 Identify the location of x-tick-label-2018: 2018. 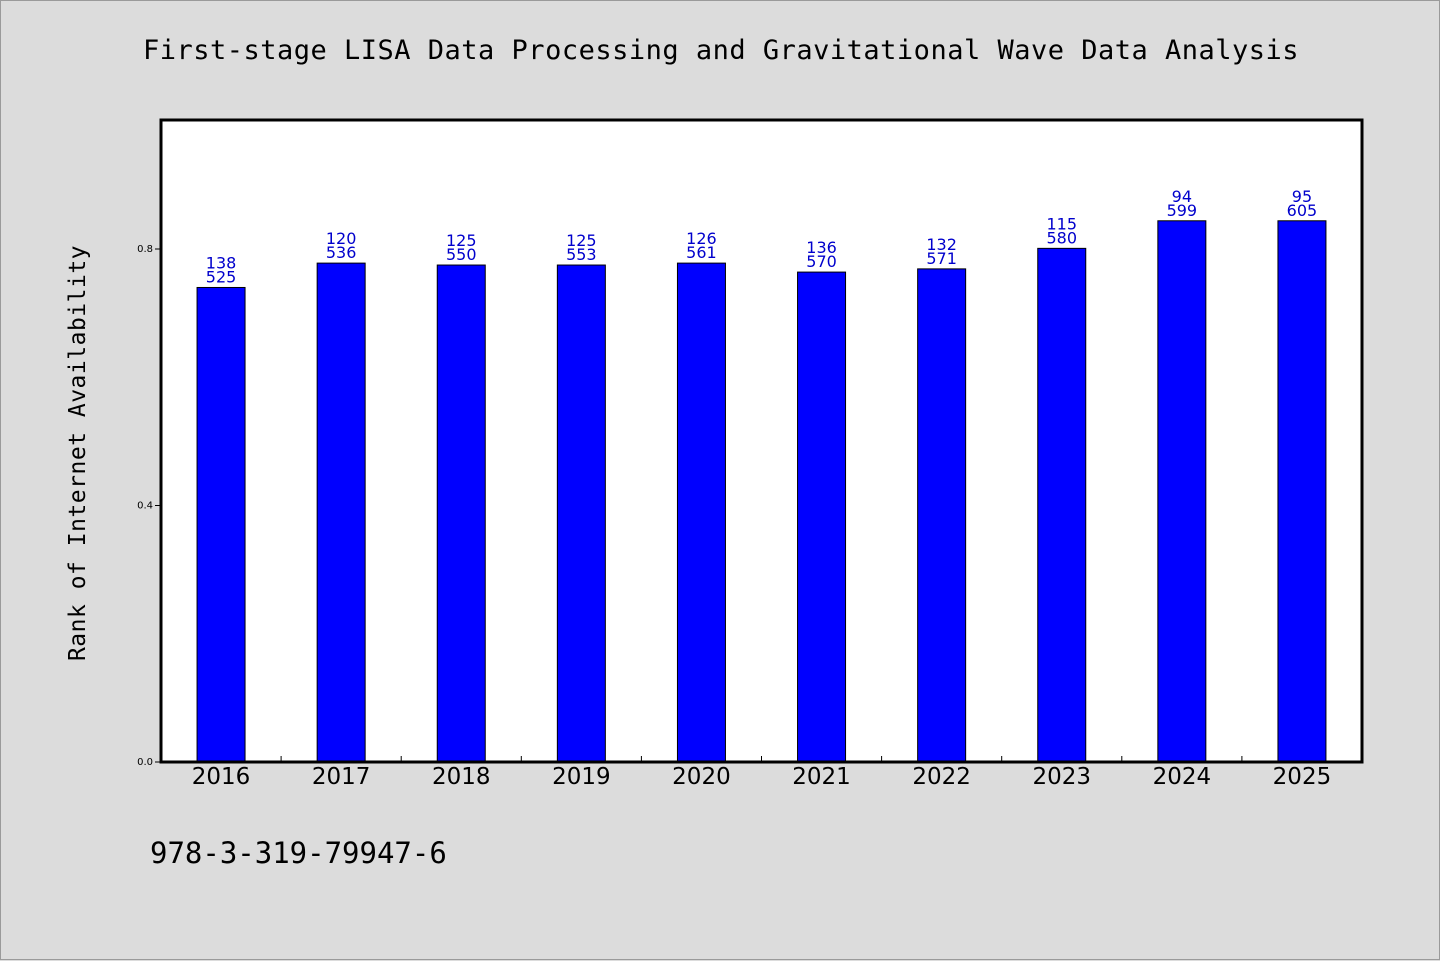
(461, 777).